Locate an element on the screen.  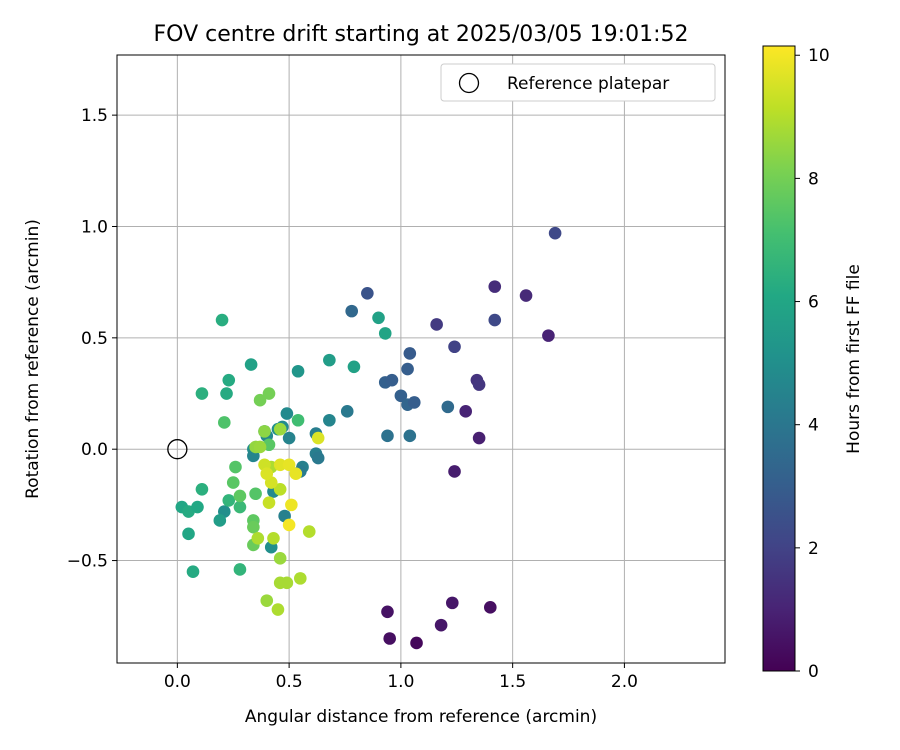
y-tick-label: 1.0 is located at coordinates (94, 227).